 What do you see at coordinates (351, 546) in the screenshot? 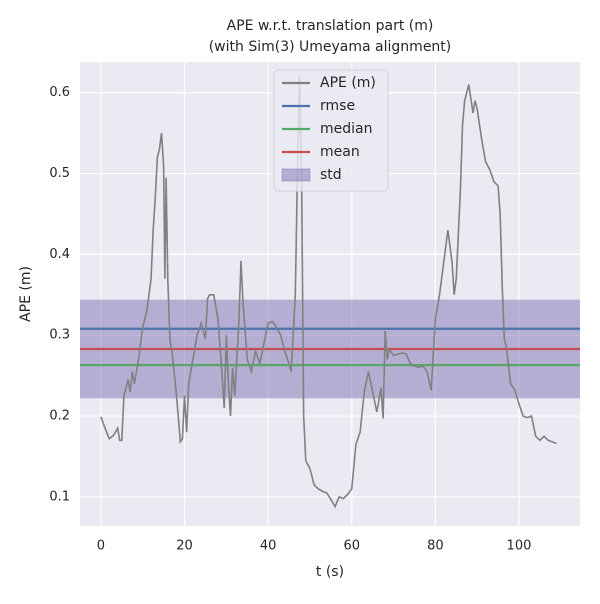
I see `x-tick-label: 60` at bounding box center [351, 546].